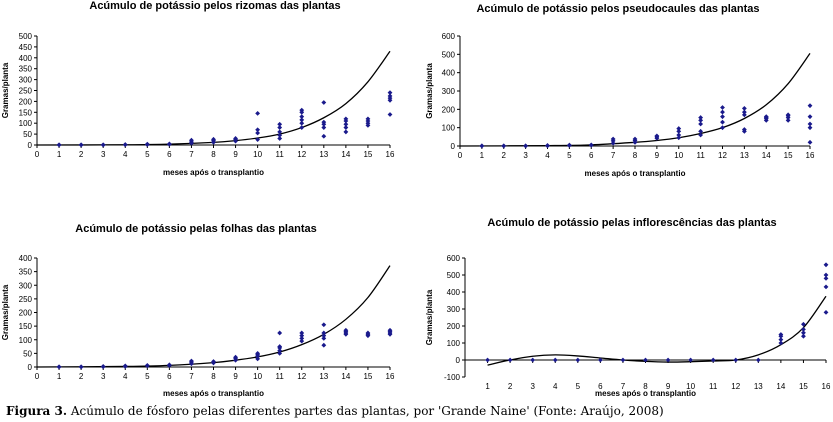  I want to click on trend-curve, so click(213, 316).